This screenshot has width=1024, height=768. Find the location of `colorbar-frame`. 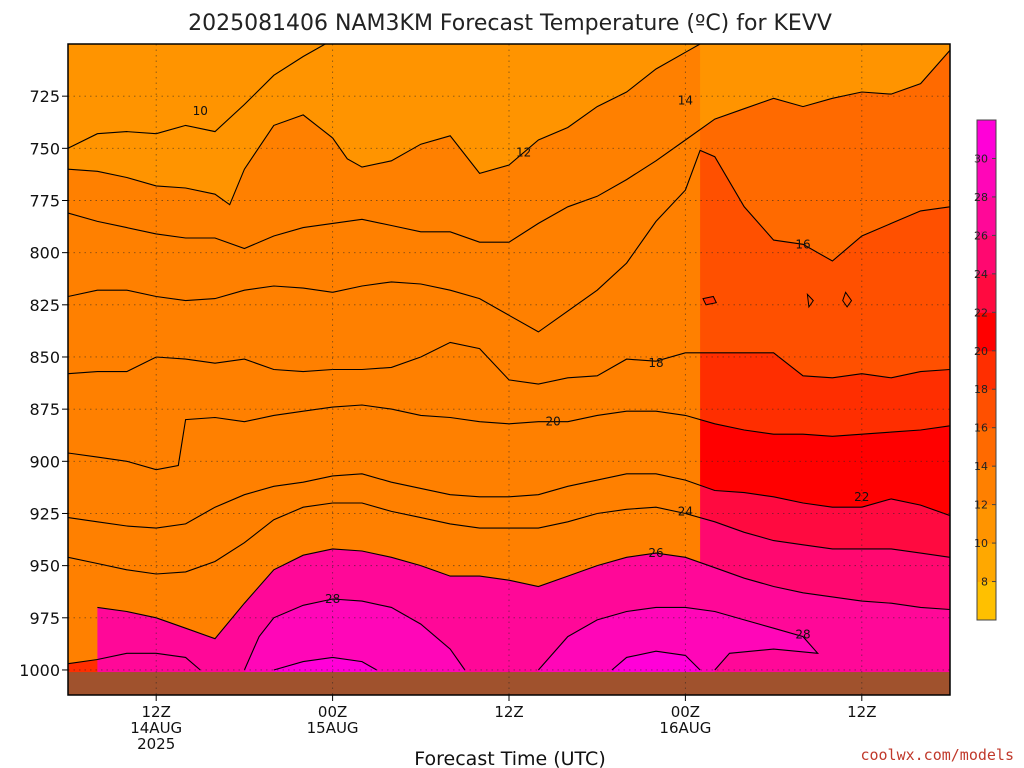

colorbar-frame is located at coordinates (986, 370).